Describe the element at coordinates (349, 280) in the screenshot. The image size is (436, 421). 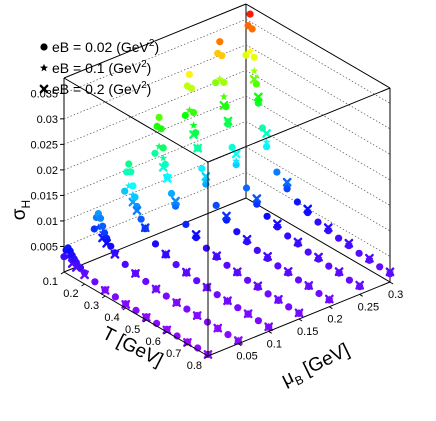
I see `point-s0-mu5-t19` at that location.